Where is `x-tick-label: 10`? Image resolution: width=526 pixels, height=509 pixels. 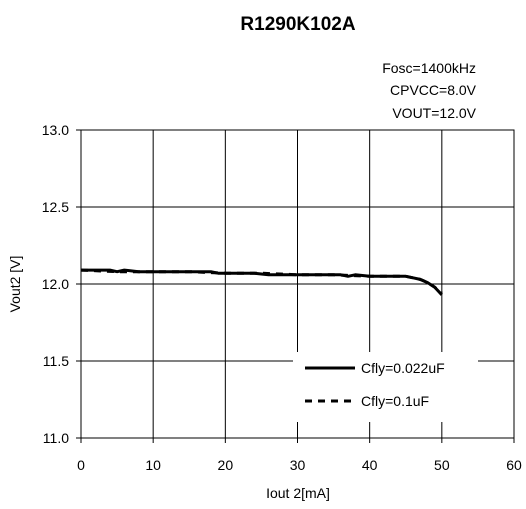
x-tick-label: 10 is located at coordinates (153, 465).